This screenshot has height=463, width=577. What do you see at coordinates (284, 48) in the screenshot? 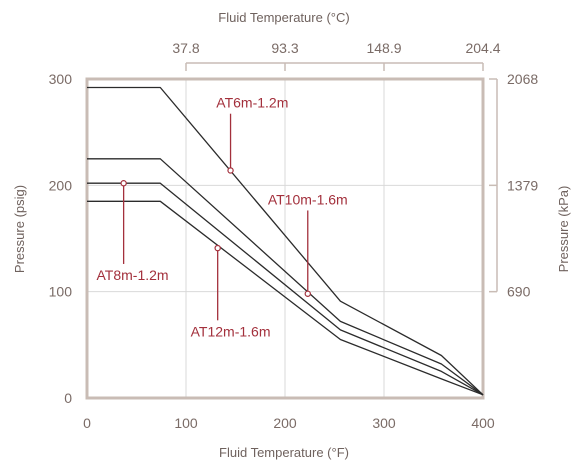
I see `x2-tick-label: 93.3` at bounding box center [284, 48].